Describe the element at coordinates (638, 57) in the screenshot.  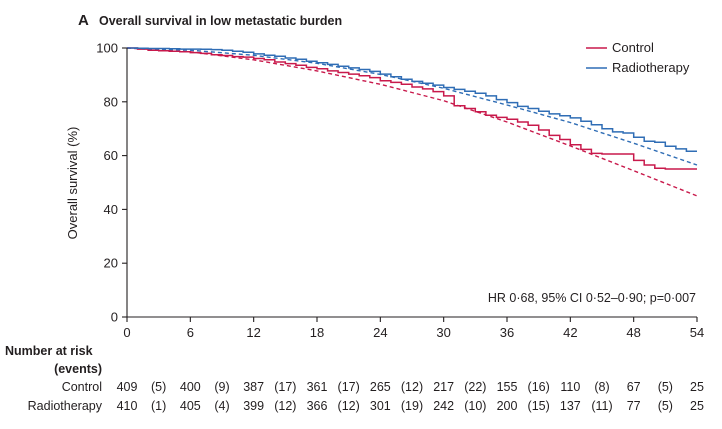
I see `legend: Control Radiotherapy` at that location.